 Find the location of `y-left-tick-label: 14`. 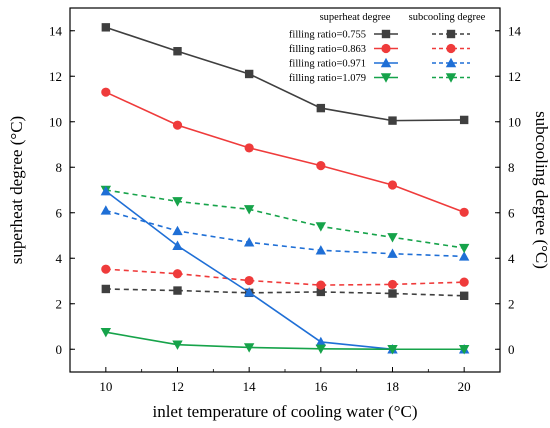

y-left-tick-label: 14 is located at coordinates (56, 30).